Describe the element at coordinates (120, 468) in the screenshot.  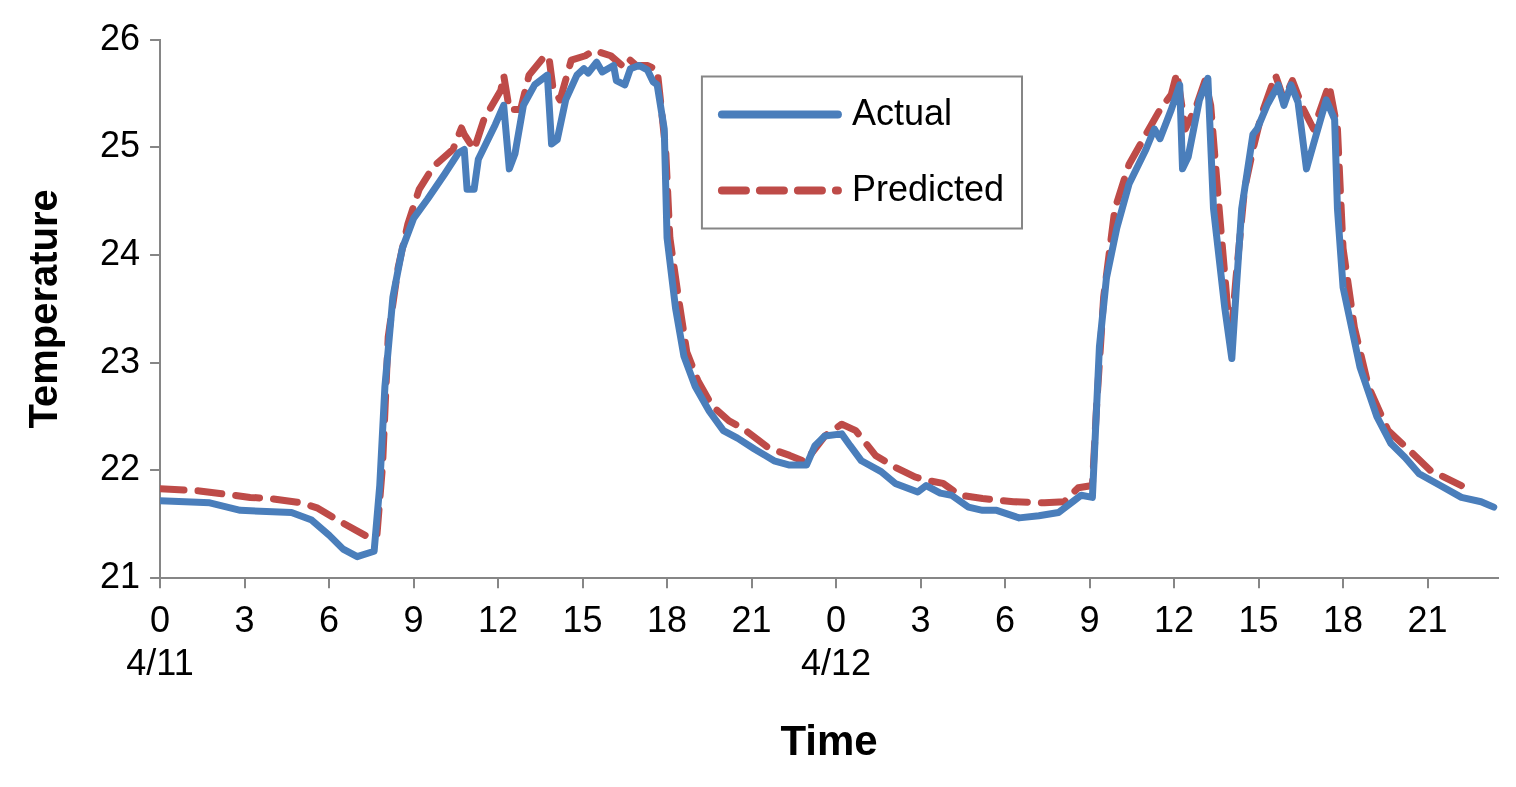
I see `y-tick-label: 22` at that location.